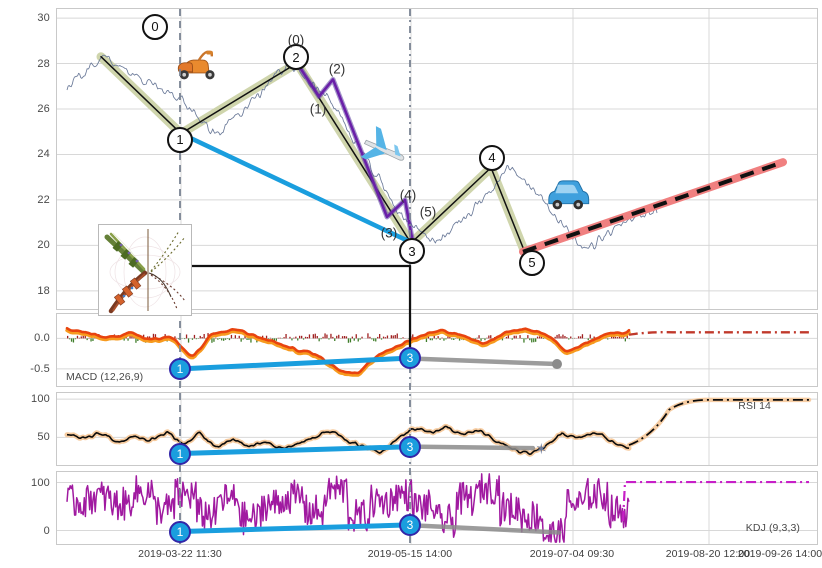 The width and height of the screenshot is (822, 568). What do you see at coordinates (382, 143) in the screenshot?
I see `airplane-icon` at bounding box center [382, 143].